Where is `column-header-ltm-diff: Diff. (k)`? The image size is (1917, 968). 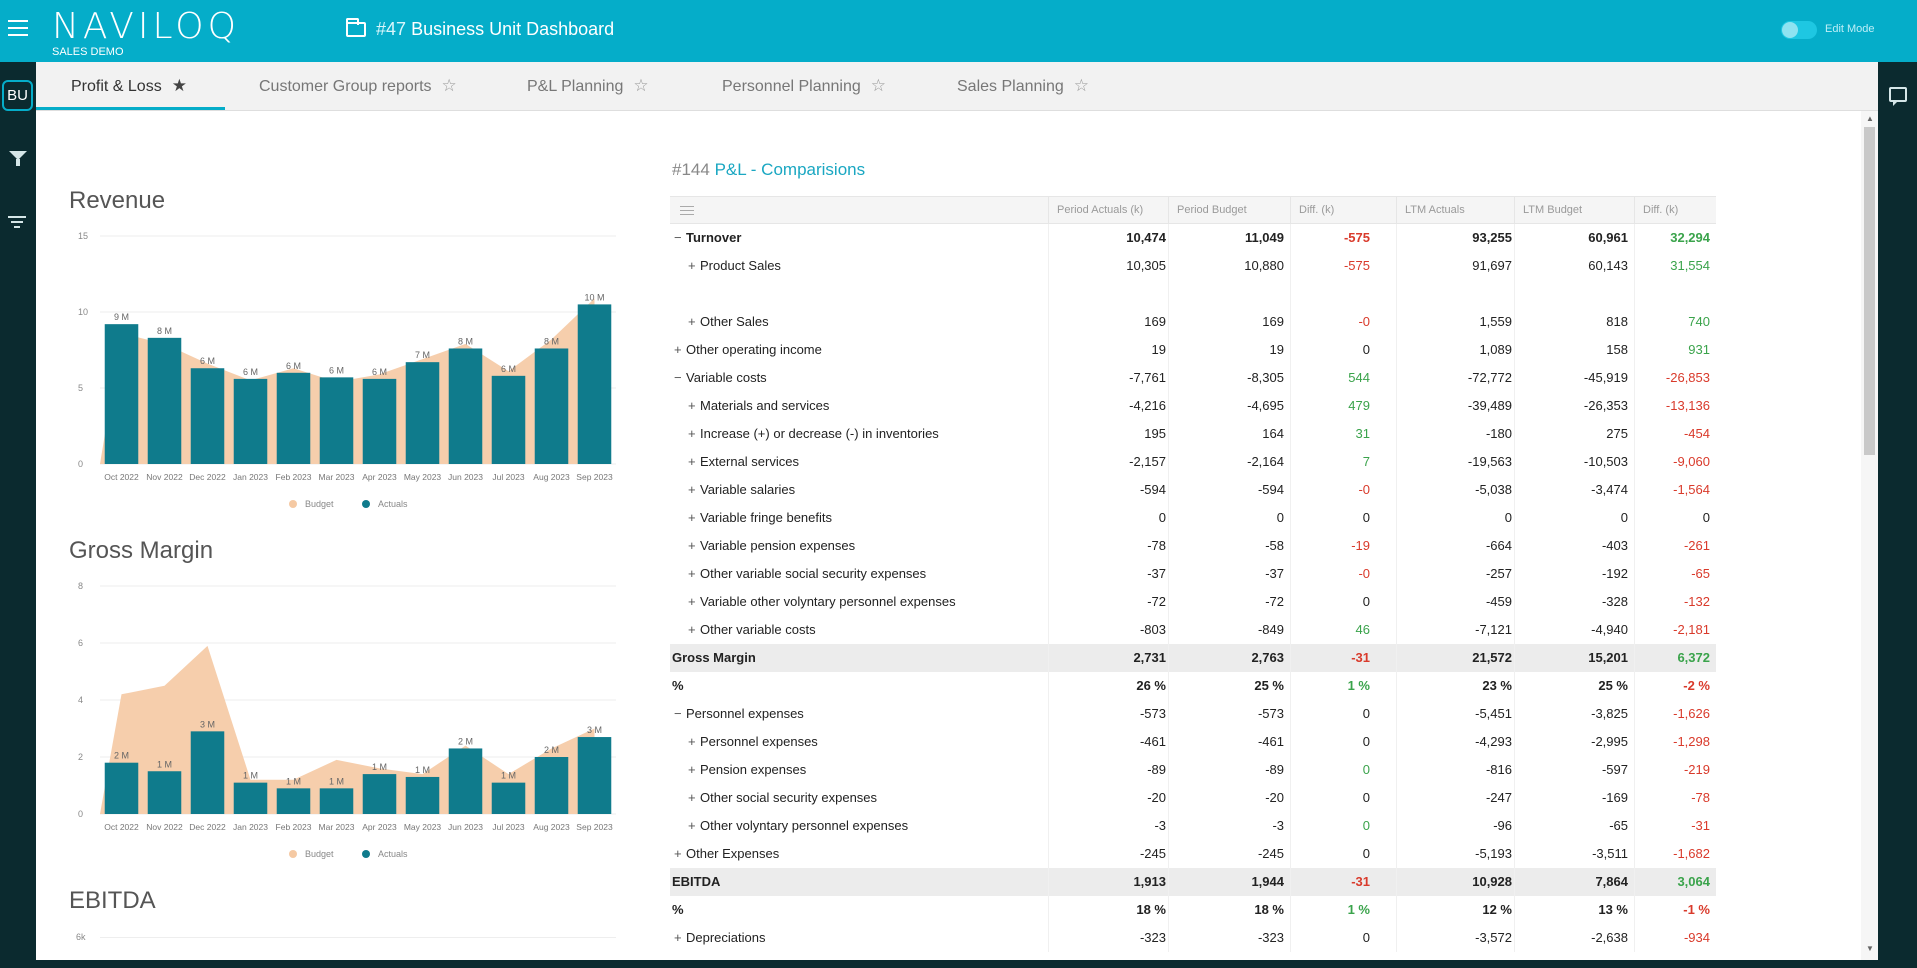
column-header-ltm-diff: Diff. (k) is located at coordinates (1675, 210).